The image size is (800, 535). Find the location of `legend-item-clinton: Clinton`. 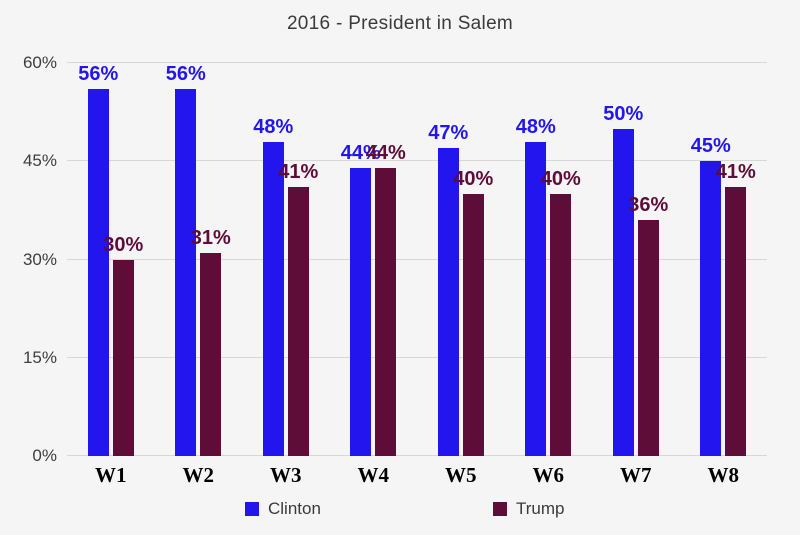

legend-item-clinton: Clinton is located at coordinates (283, 509).